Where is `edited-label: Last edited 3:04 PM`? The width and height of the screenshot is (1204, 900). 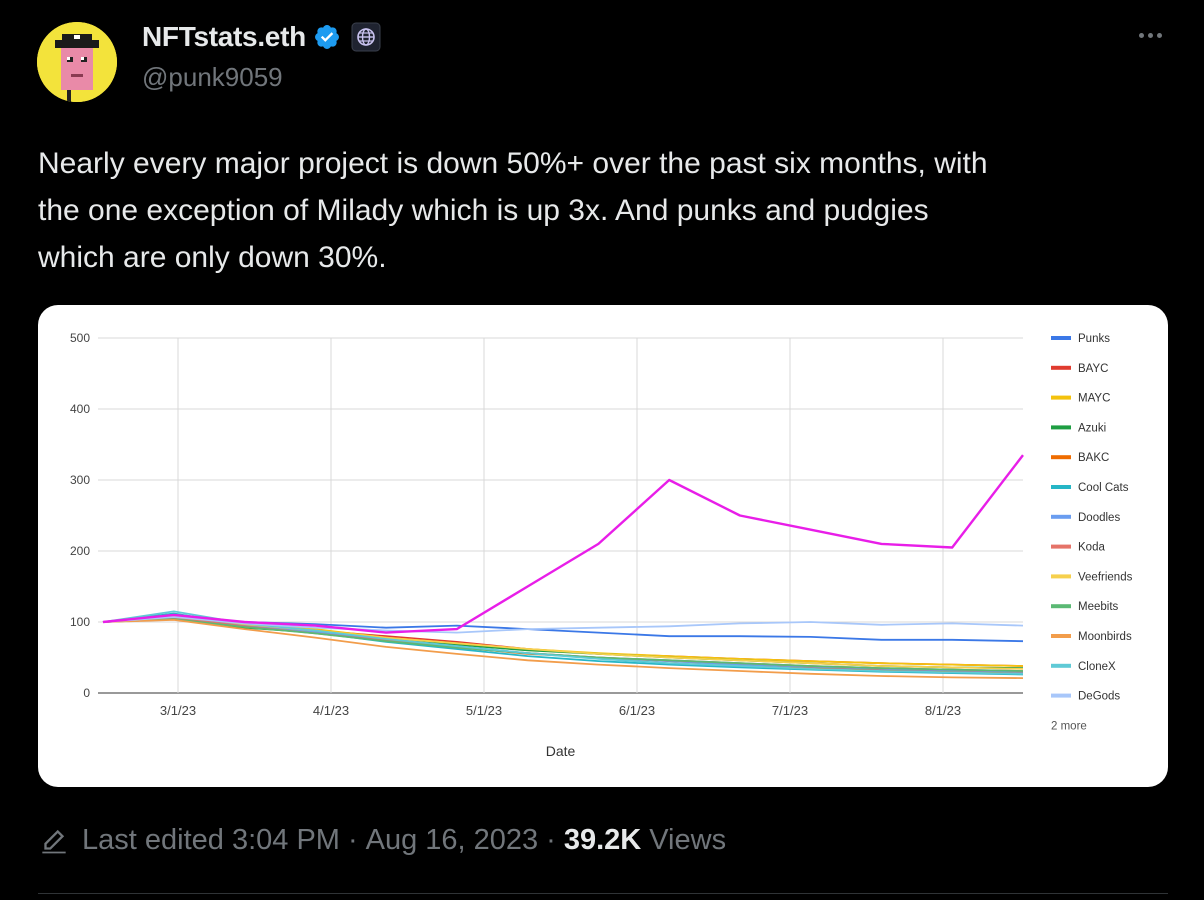
edited-label: Last edited 3:04 PM is located at coordinates (211, 839).